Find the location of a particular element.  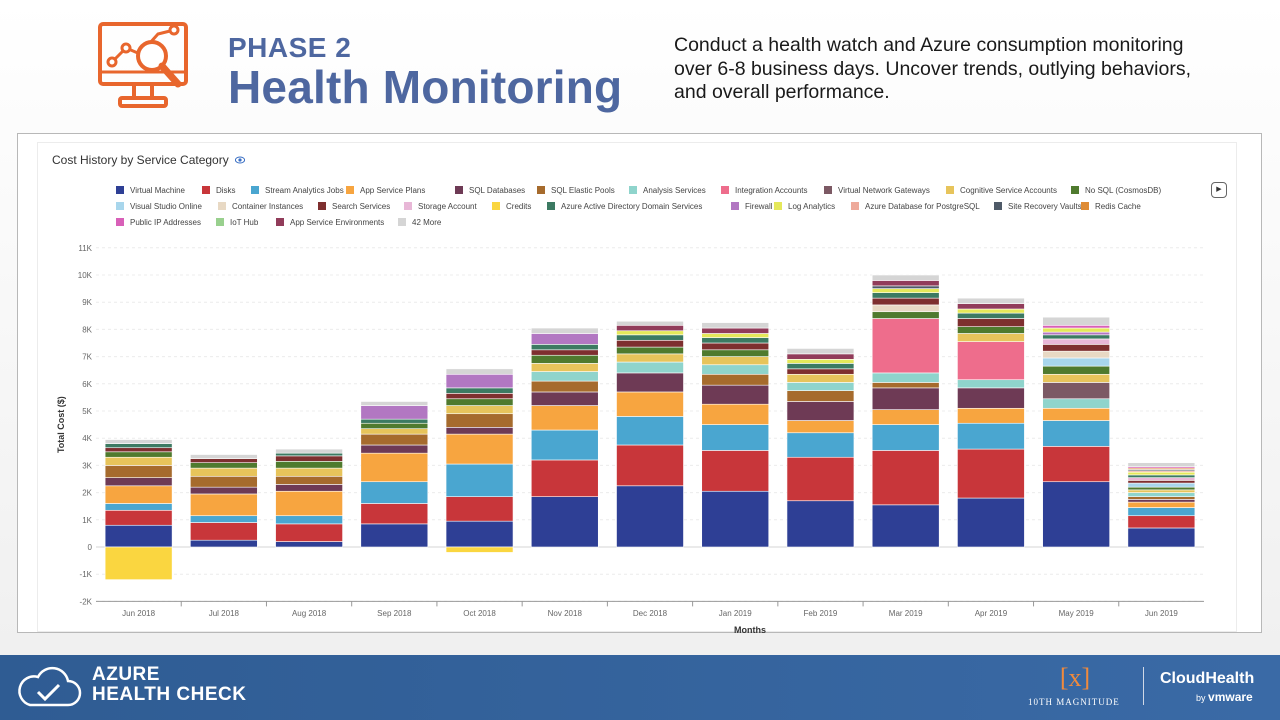

footer-title-line1: AZURE is located at coordinates (126, 674).